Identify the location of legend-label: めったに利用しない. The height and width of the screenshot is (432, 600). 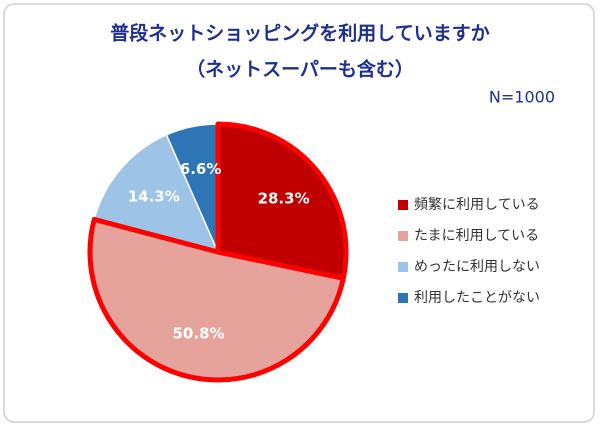
(477, 267).